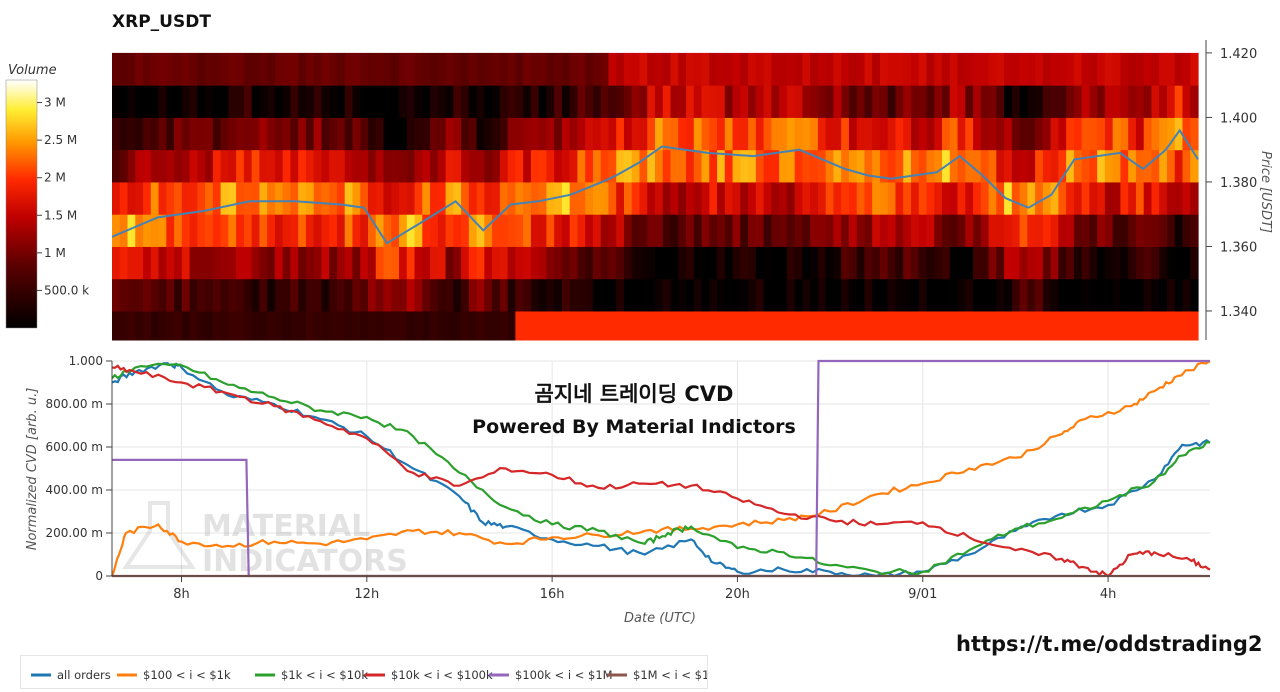 Image resolution: width=1280 pixels, height=692 pixels. What do you see at coordinates (442, 675) in the screenshot?
I see `legend-item-label: $10k < i < $100k` at bounding box center [442, 675].